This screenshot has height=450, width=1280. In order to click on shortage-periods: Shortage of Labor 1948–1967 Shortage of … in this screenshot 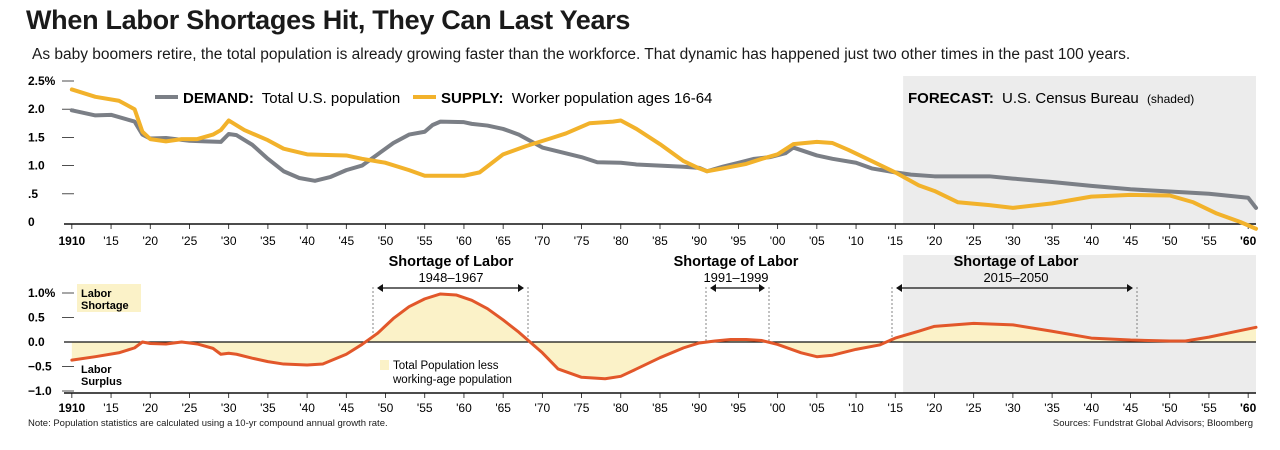, I will do `click(755, 298)`.